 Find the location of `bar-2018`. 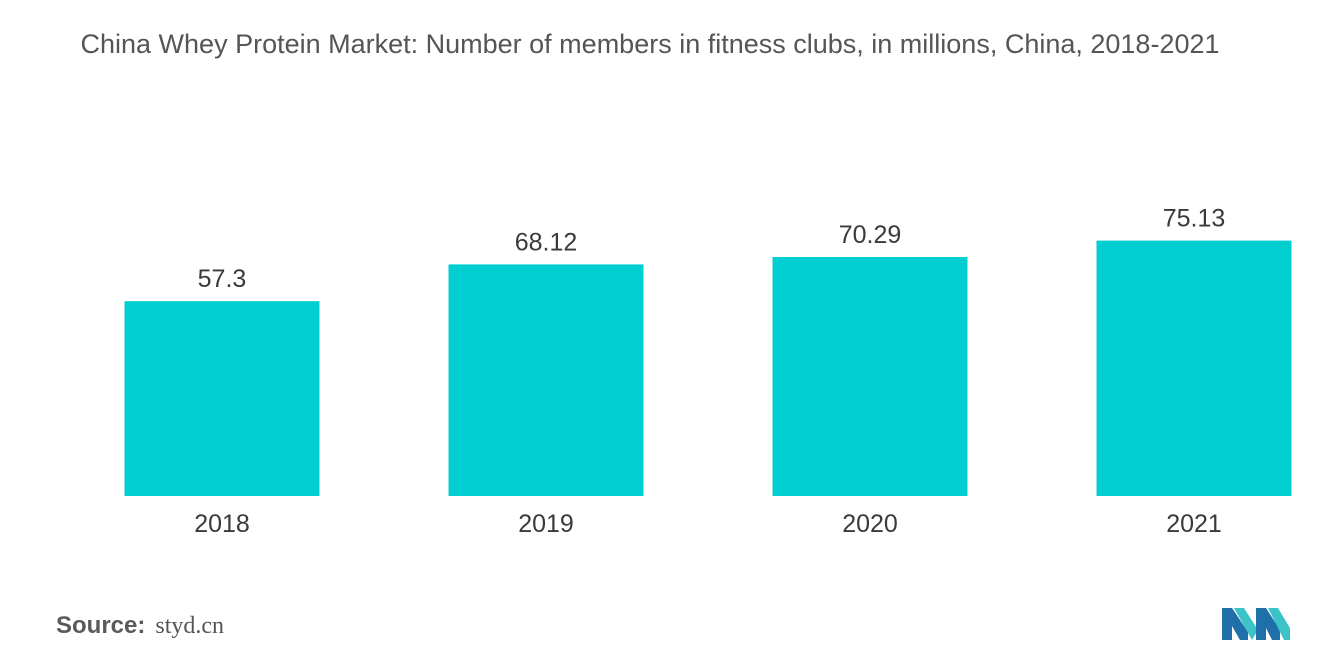

bar-2018 is located at coordinates (222, 398).